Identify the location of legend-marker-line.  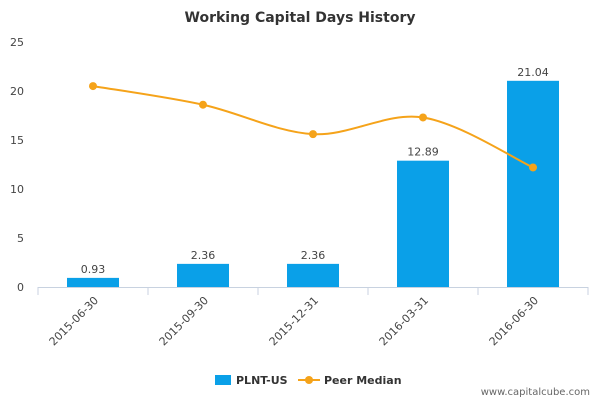
(309, 380).